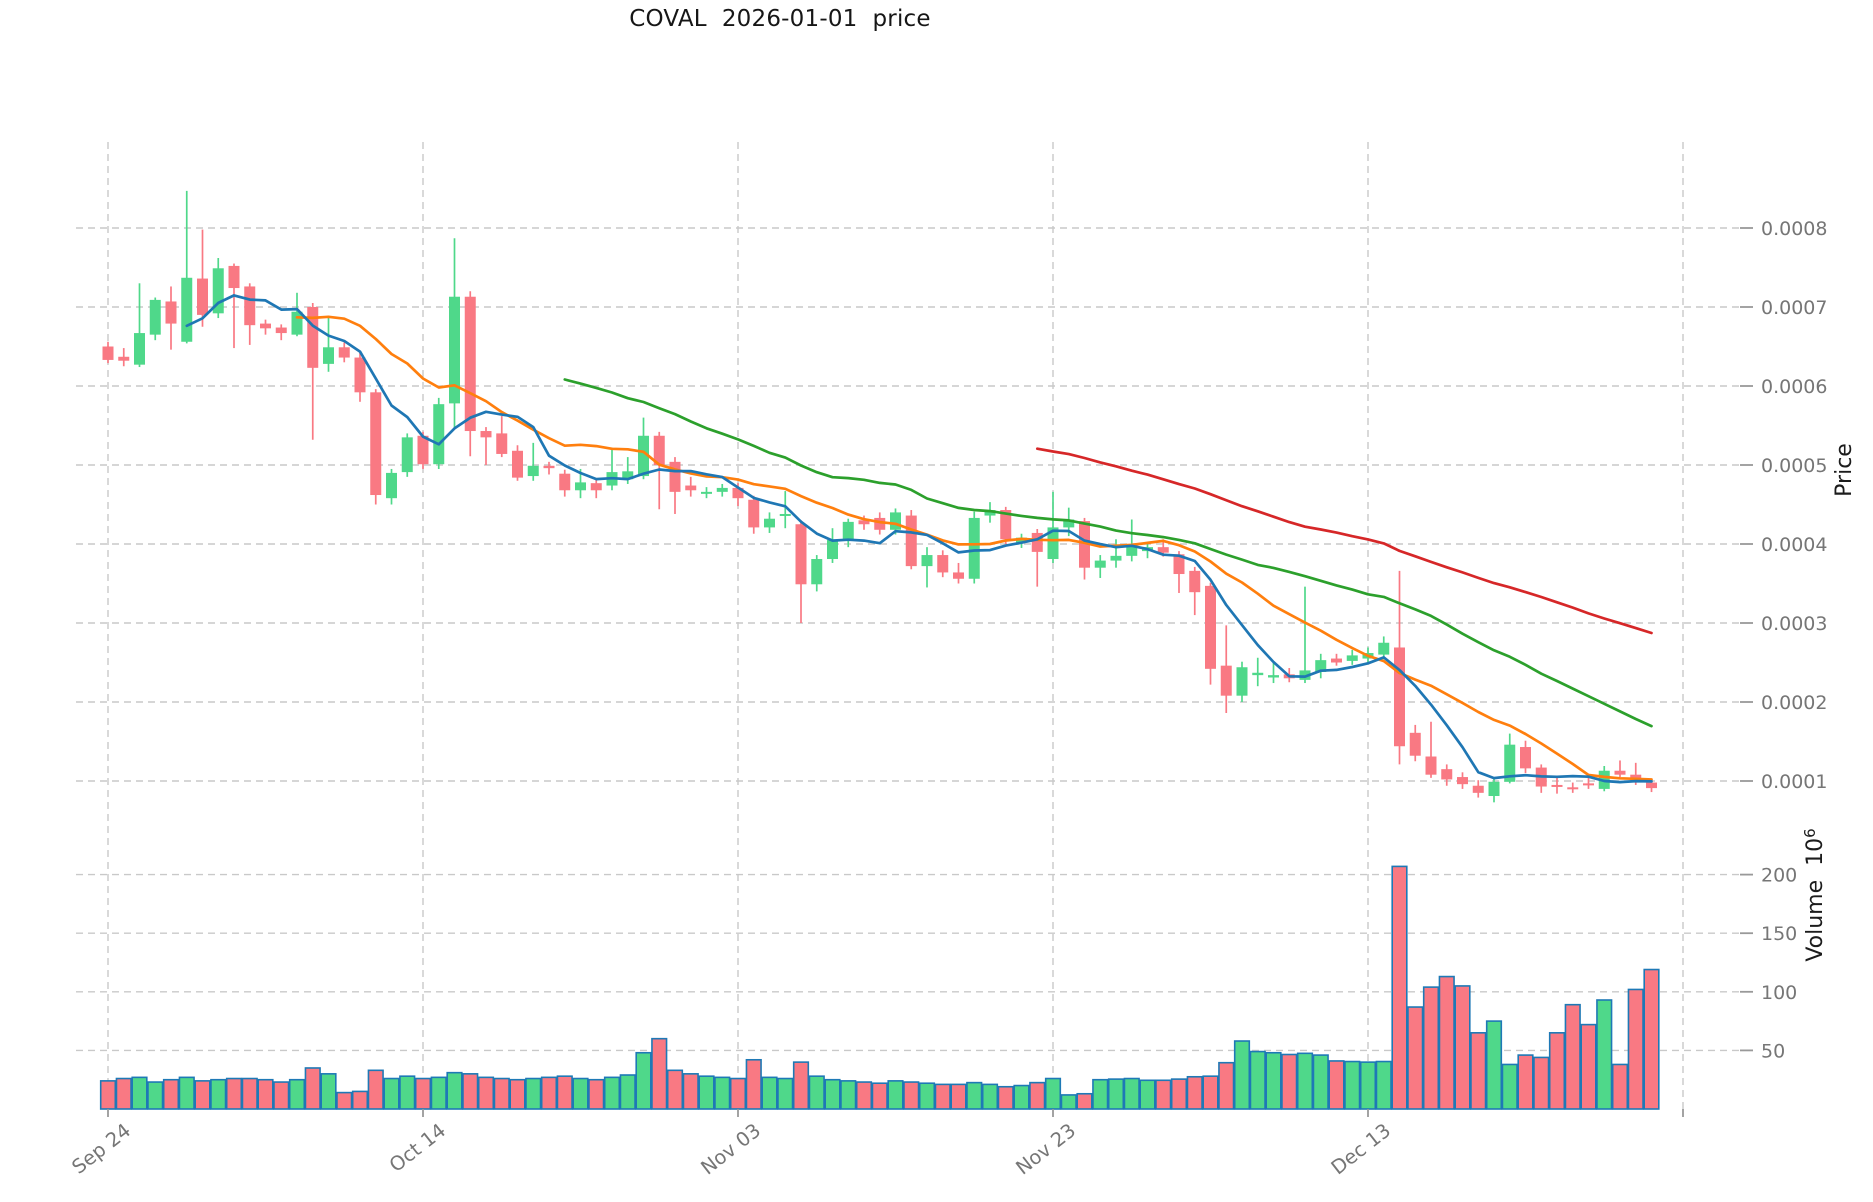 This screenshot has width=1873, height=1202. Describe the element at coordinates (1773, 1051) in the screenshot. I see `volume-tick-label: 50` at that location.